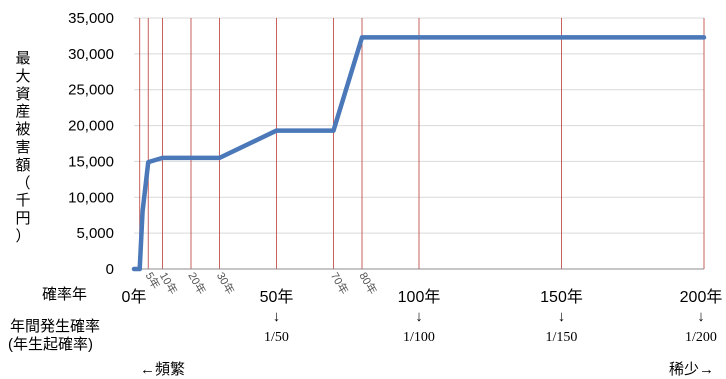  Describe the element at coordinates (134, 297) in the screenshot. I see `major-tick-label: 0年` at that location.